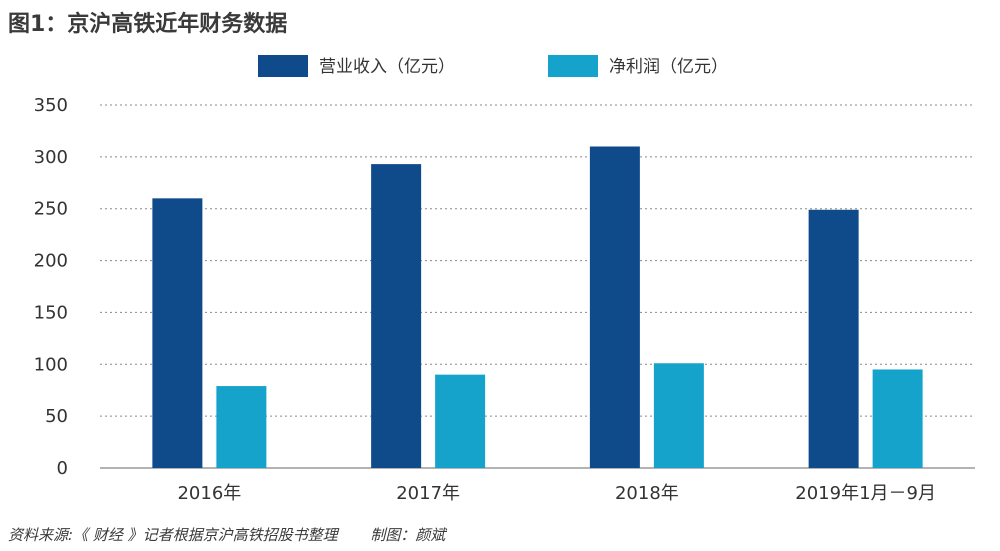  What do you see at coordinates (647, 493) in the screenshot?
I see `x-tick-label: 2018年` at bounding box center [647, 493].